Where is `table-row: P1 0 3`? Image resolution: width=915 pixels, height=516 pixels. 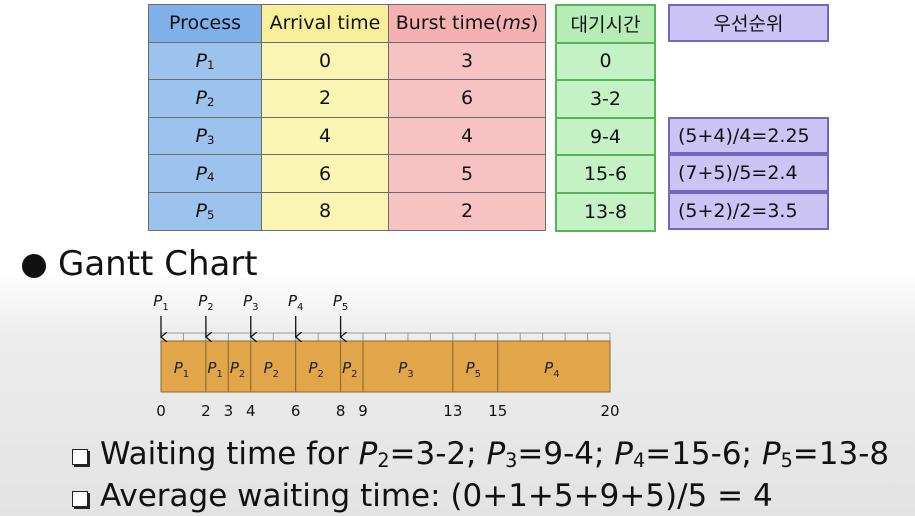 table-row: P1 0 3 is located at coordinates (347, 61).